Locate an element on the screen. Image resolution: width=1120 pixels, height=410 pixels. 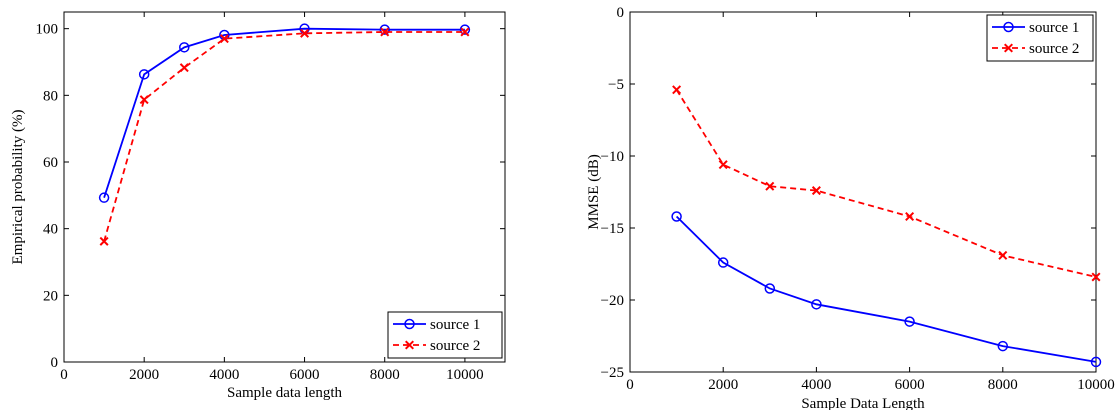
y-tick-label: −10 is located at coordinates (612, 157).